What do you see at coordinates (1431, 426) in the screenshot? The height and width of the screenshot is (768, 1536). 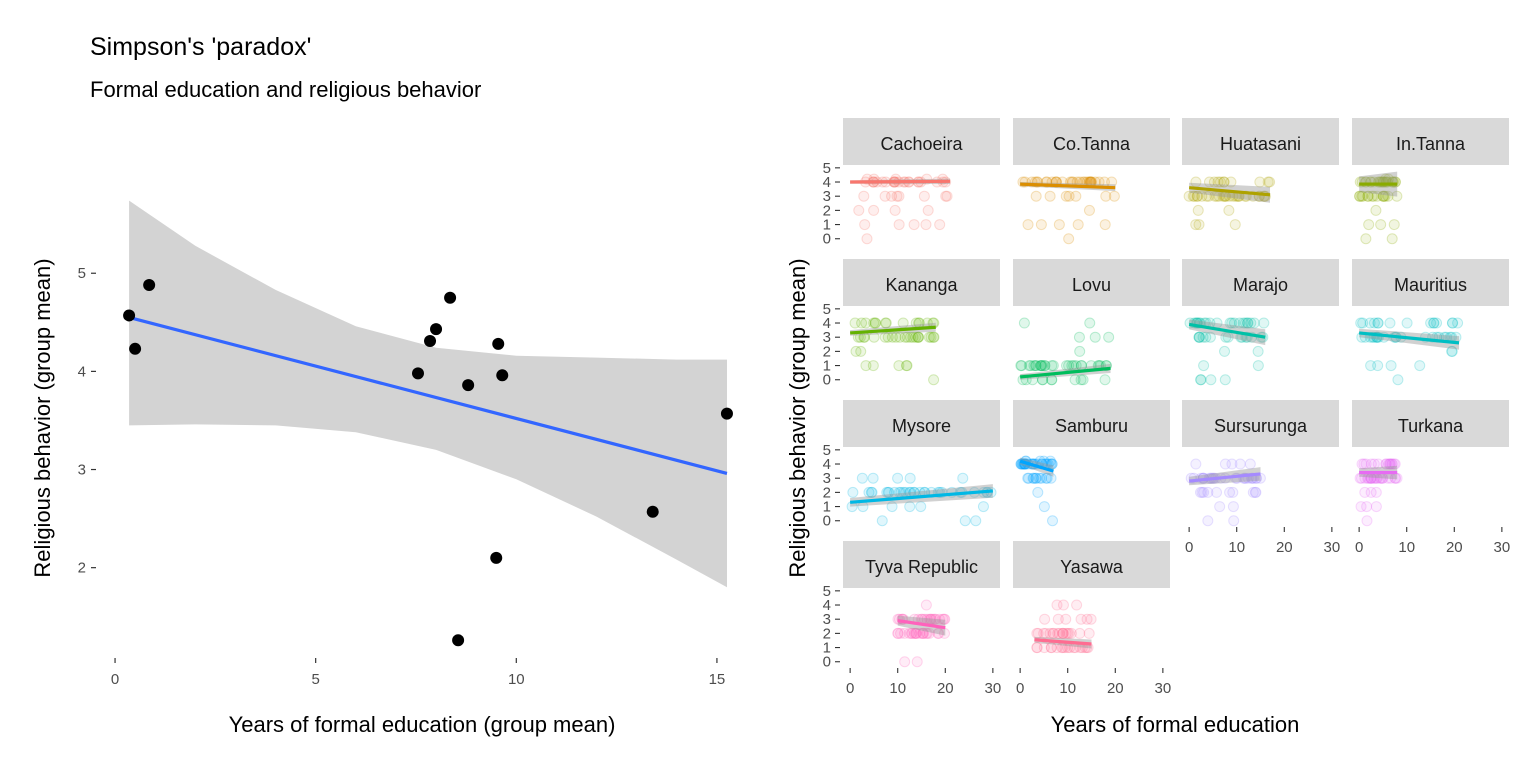 I see `facet-label: Turkana` at bounding box center [1431, 426].